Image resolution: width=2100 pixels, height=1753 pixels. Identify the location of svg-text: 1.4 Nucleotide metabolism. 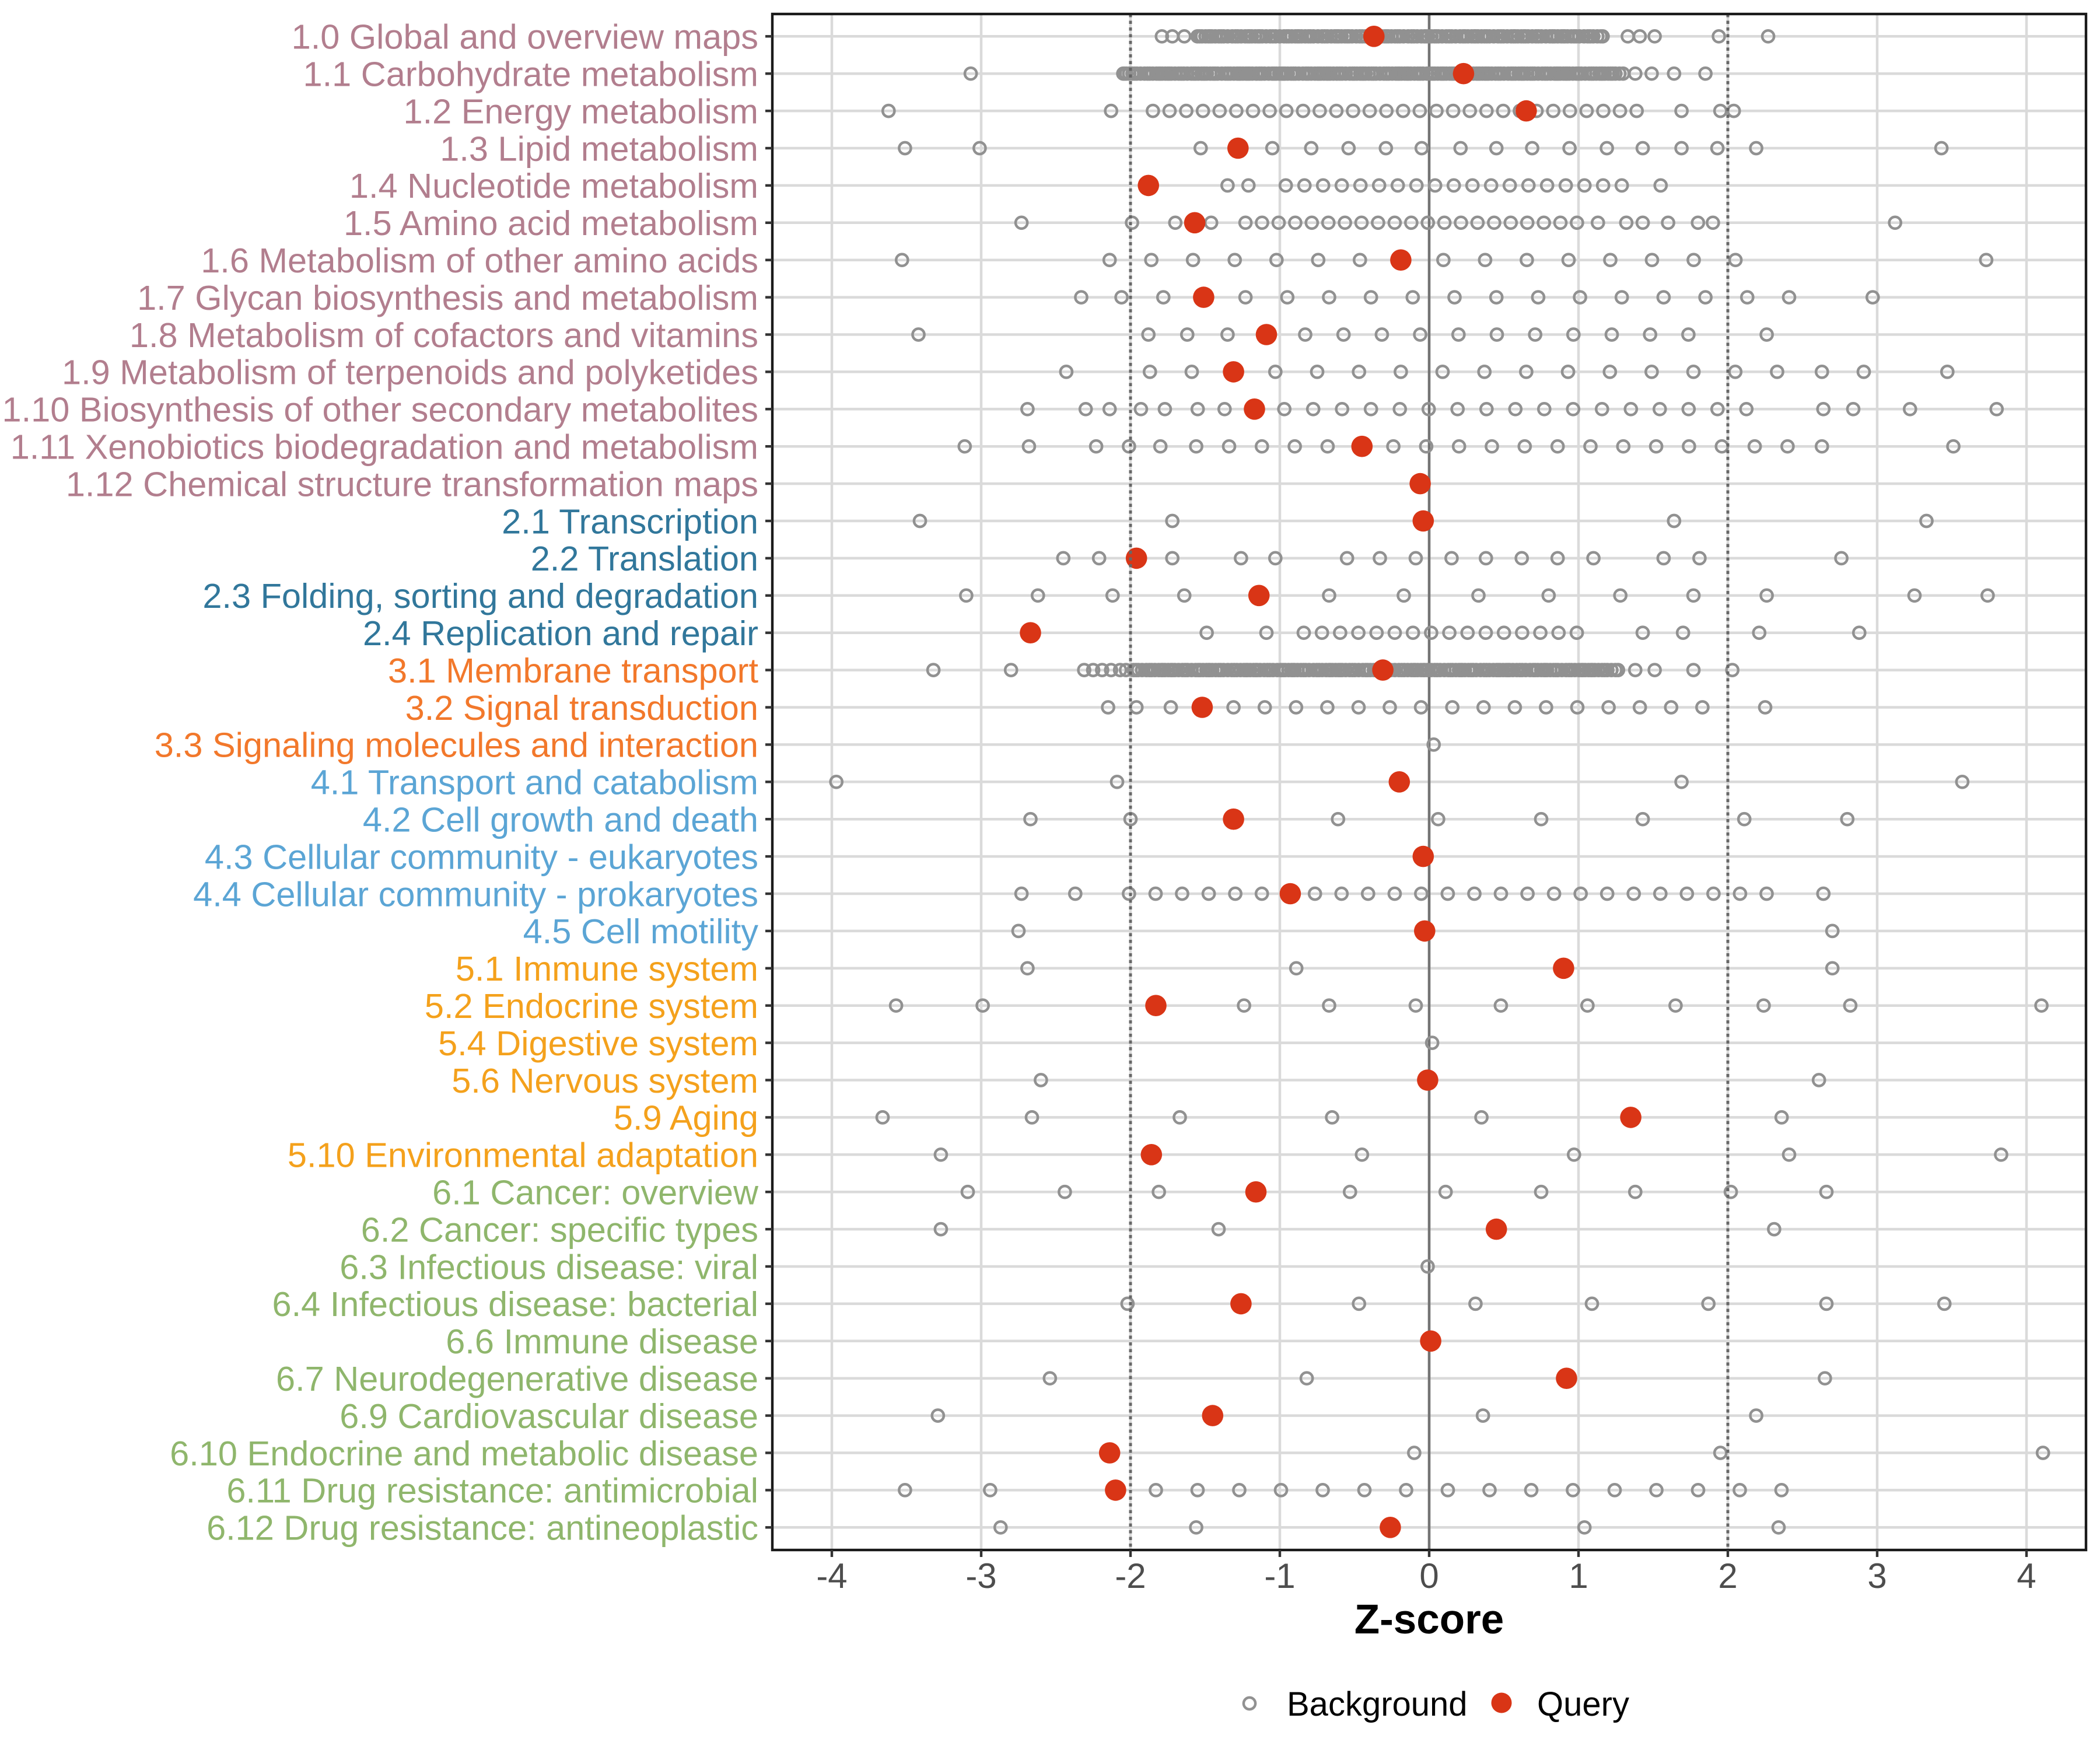
(553, 185).